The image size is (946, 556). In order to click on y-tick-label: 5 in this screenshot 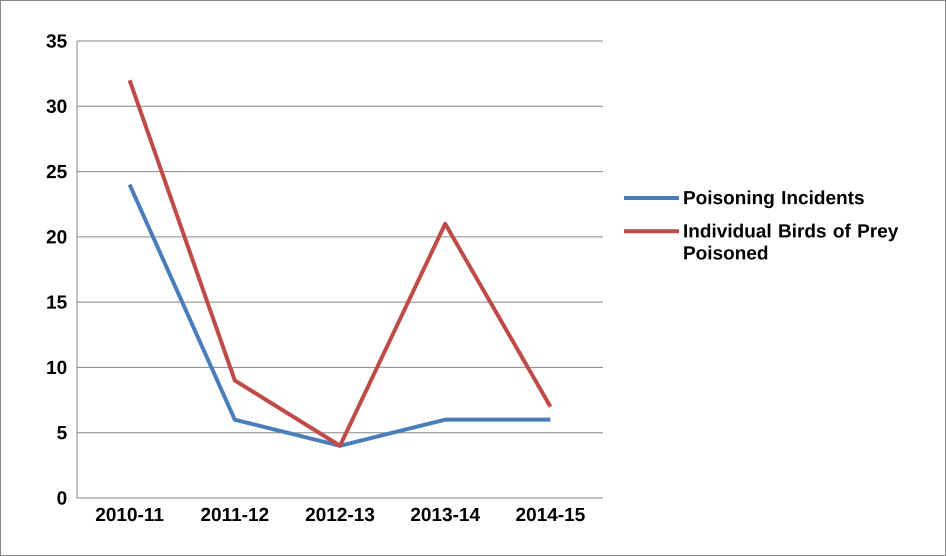, I will do `click(62, 433)`.